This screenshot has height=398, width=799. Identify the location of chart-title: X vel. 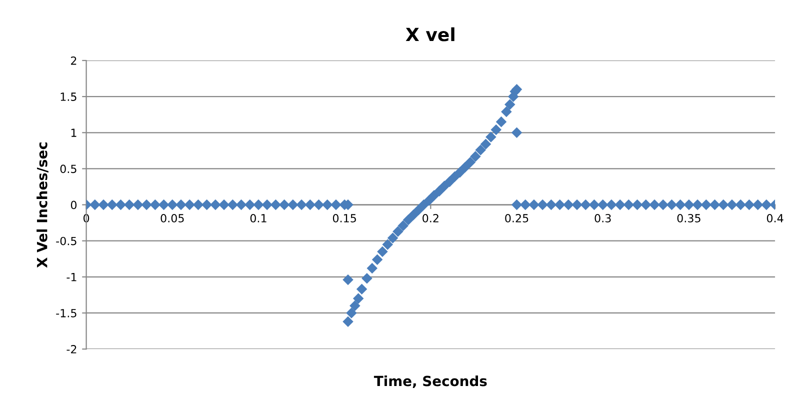
(430, 34).